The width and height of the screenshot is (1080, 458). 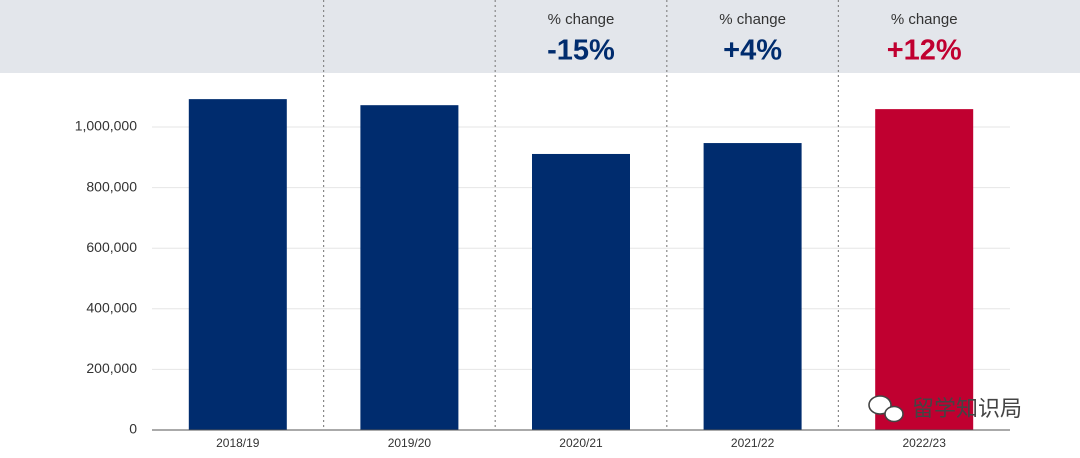 I want to click on x-tick-label: 2020/21, so click(x=581, y=443).